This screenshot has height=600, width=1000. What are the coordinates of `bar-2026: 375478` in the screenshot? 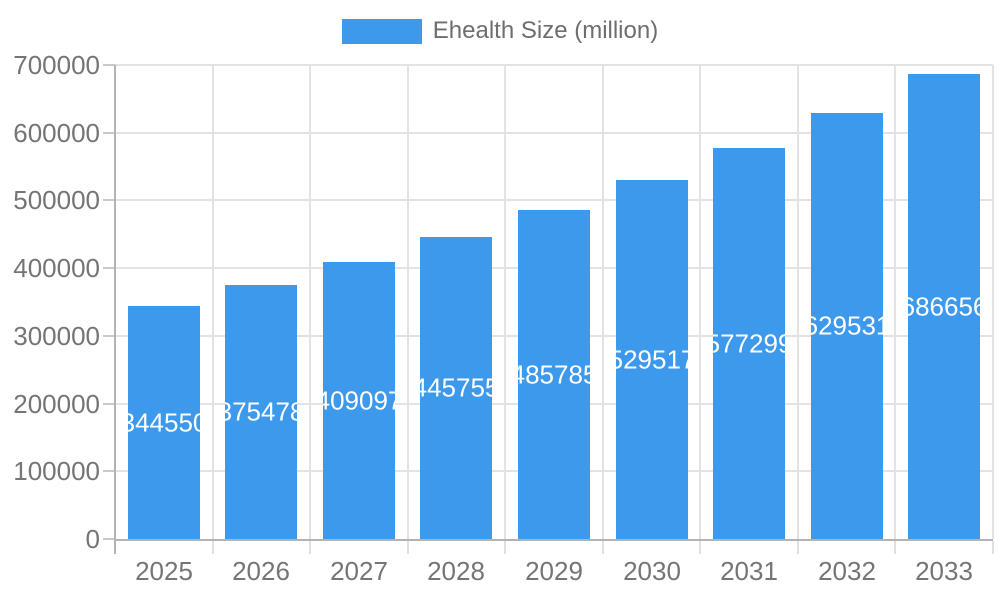 It's located at (261, 412).